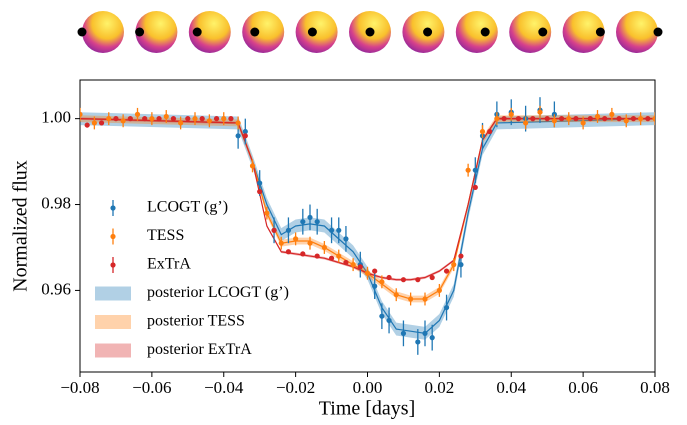 The height and width of the screenshot is (425, 687). What do you see at coordinates (56, 202) in the screenshot?
I see `y-tick-label: 0.98` at bounding box center [56, 202].